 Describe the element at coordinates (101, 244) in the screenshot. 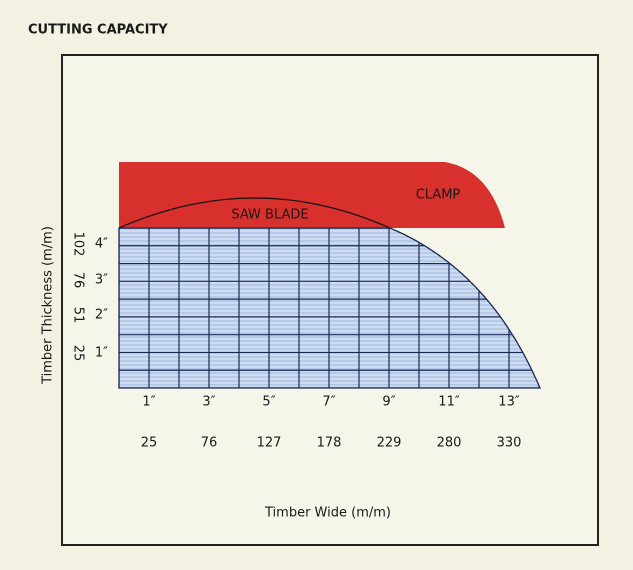

I see `y-tick-inch: 4″` at that location.